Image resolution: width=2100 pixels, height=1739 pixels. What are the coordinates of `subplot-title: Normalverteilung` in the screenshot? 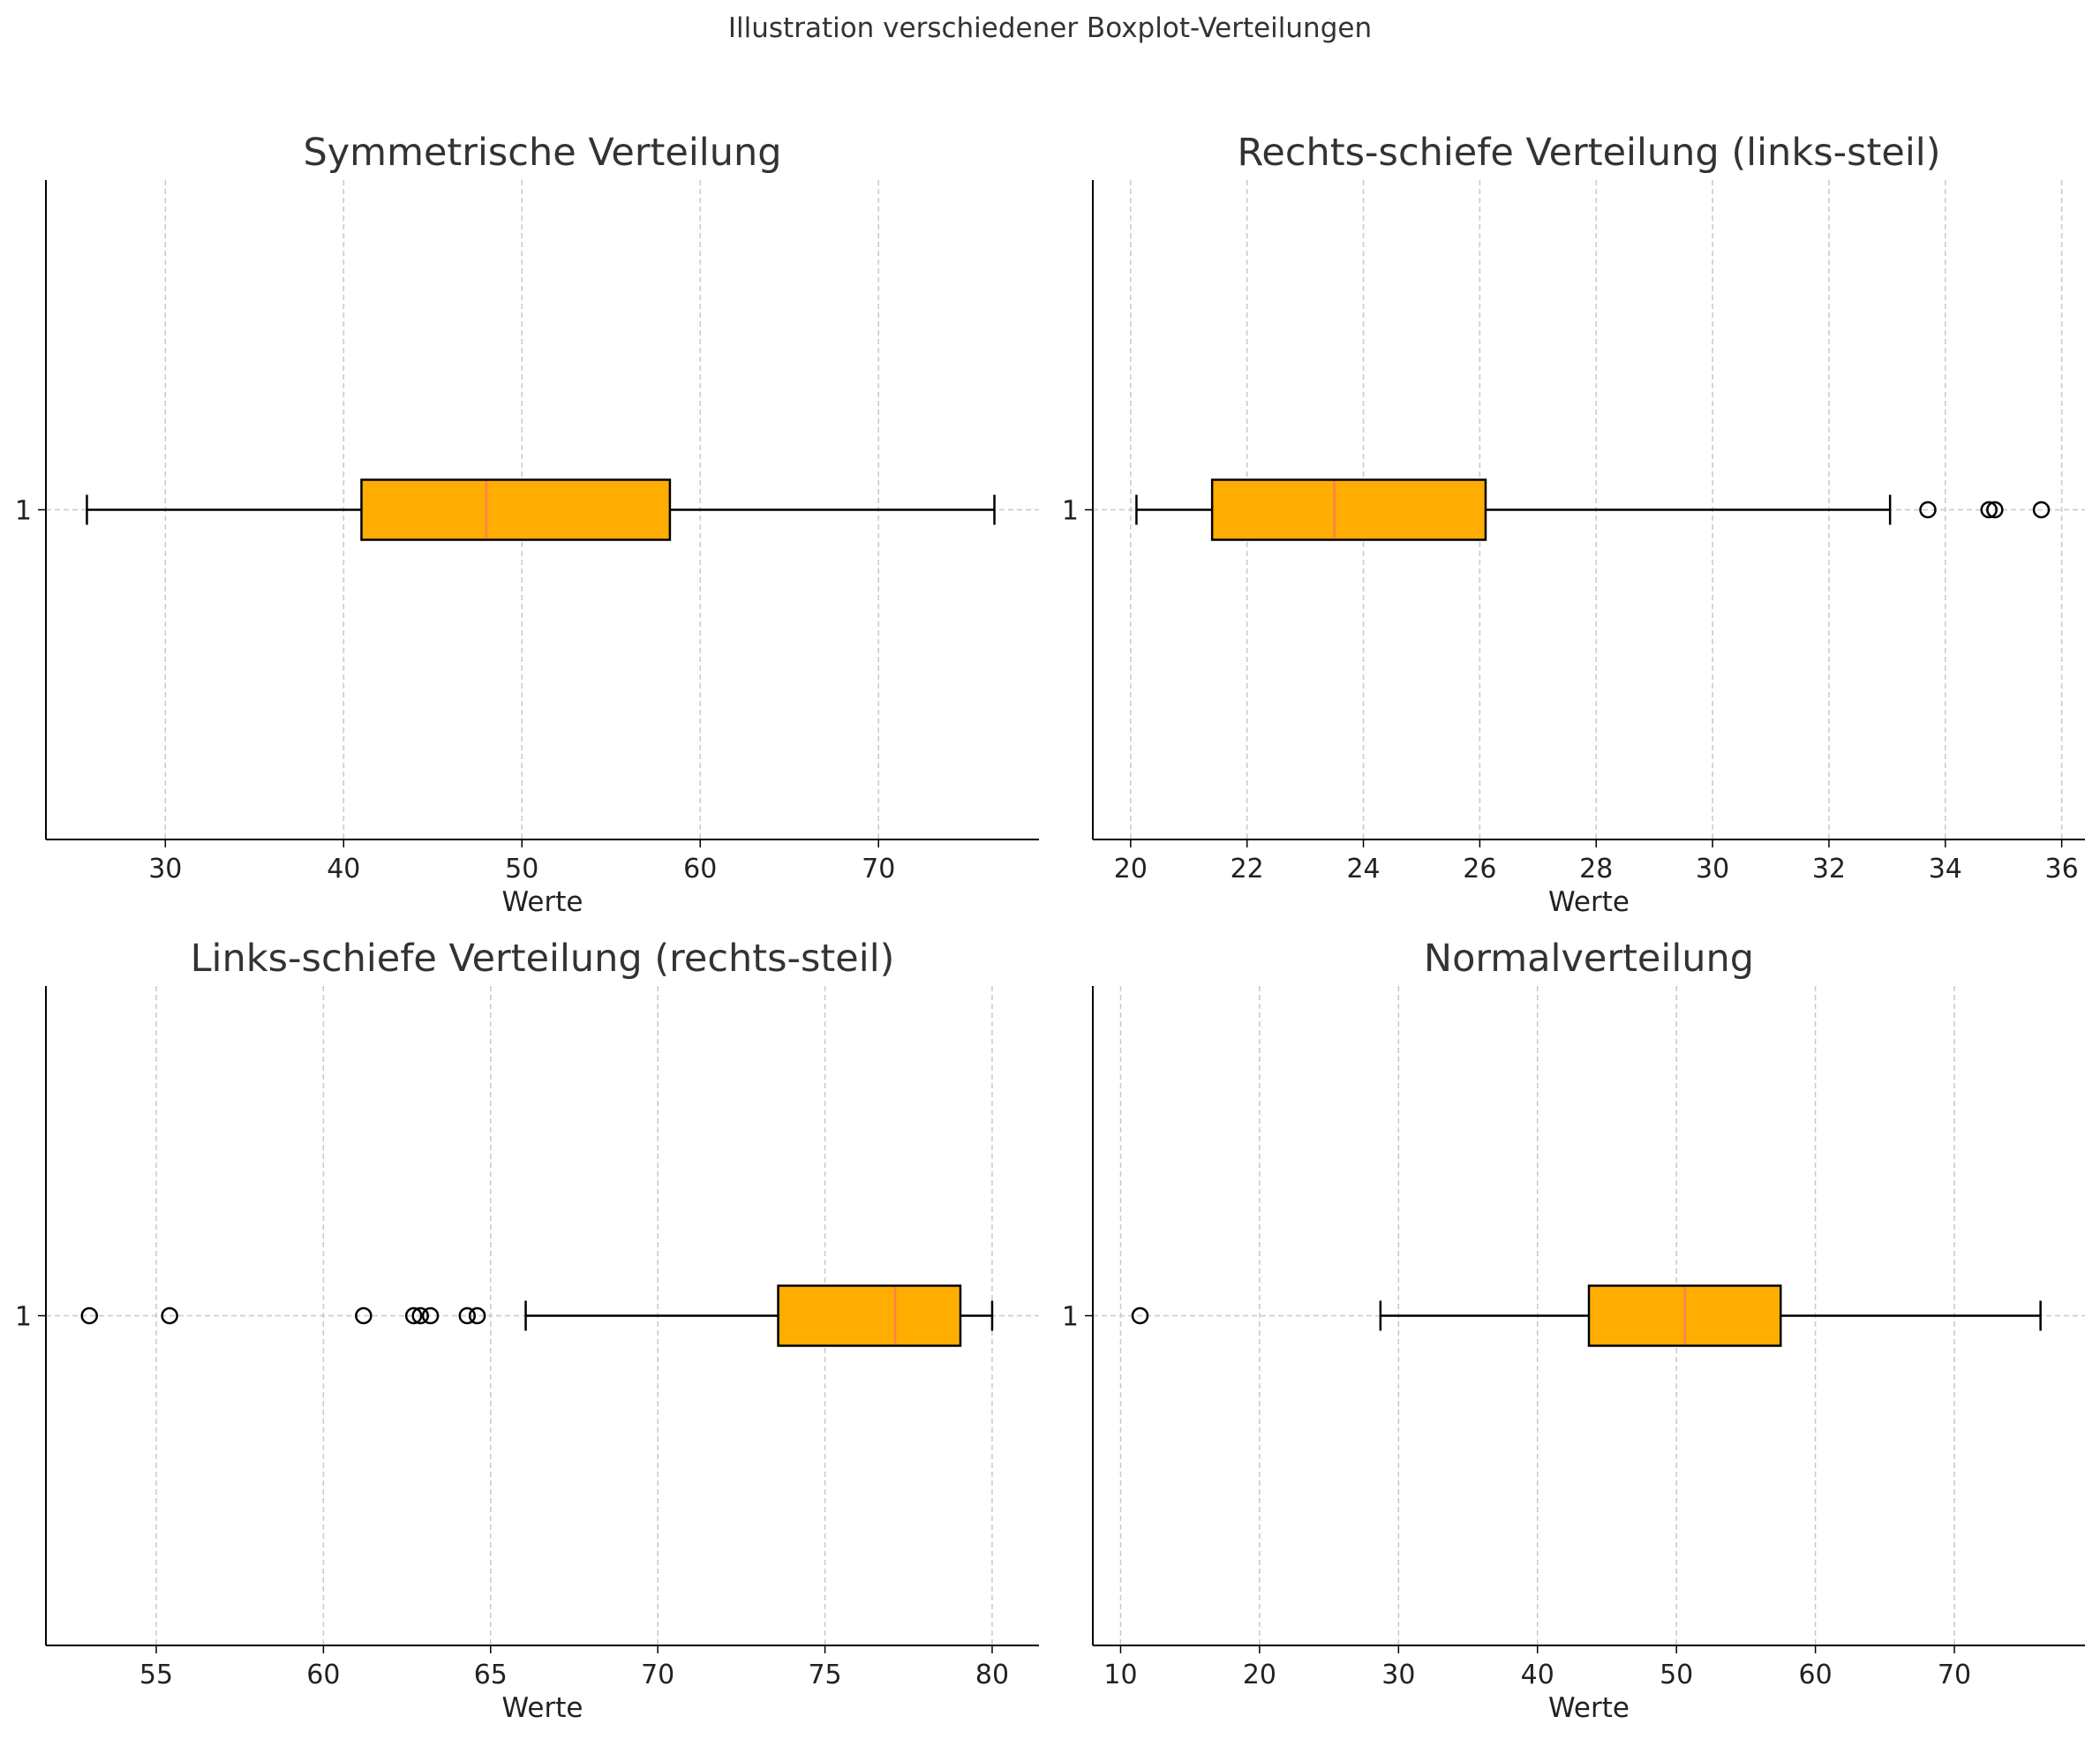 It's located at (1589, 959).